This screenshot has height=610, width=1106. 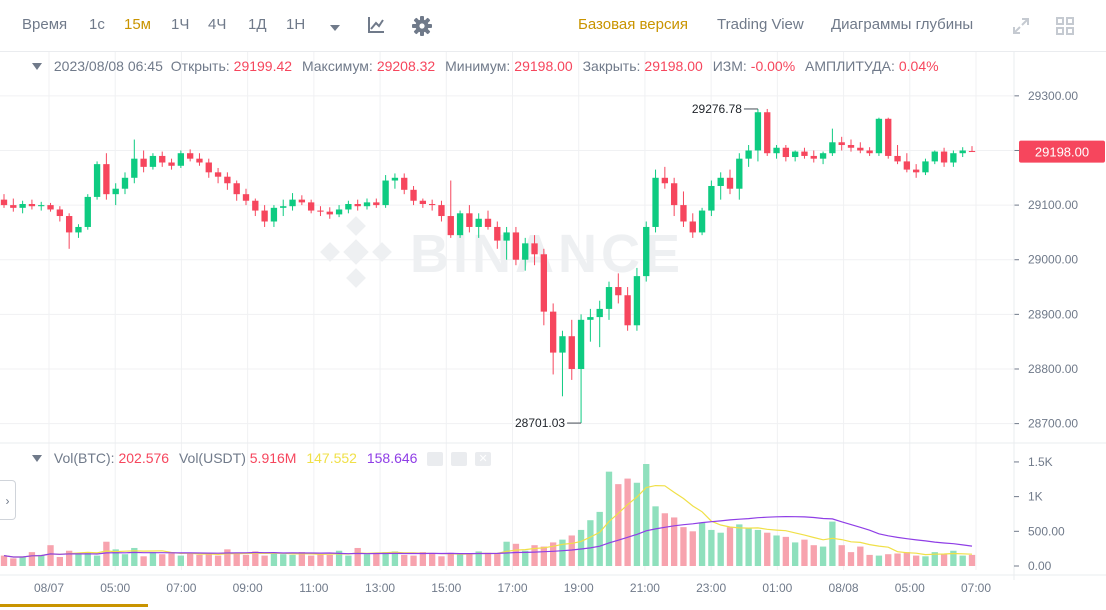 I want to click on time-tick-label: 09:00, so click(x=248, y=588).